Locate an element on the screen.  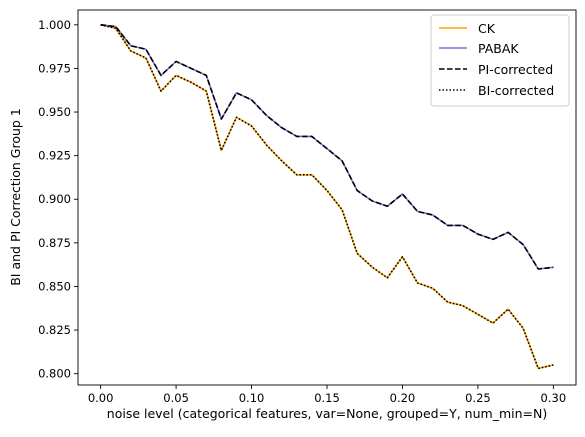
y-tick-label: 1.000 is located at coordinates (54, 25).